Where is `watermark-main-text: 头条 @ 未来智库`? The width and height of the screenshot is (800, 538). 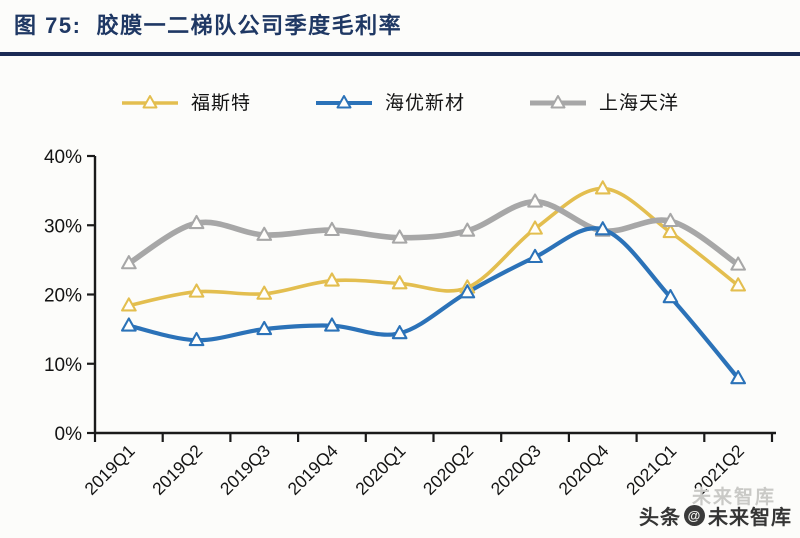 watermark-main-text: 头条 @ 未来智库 is located at coordinates (715, 515).